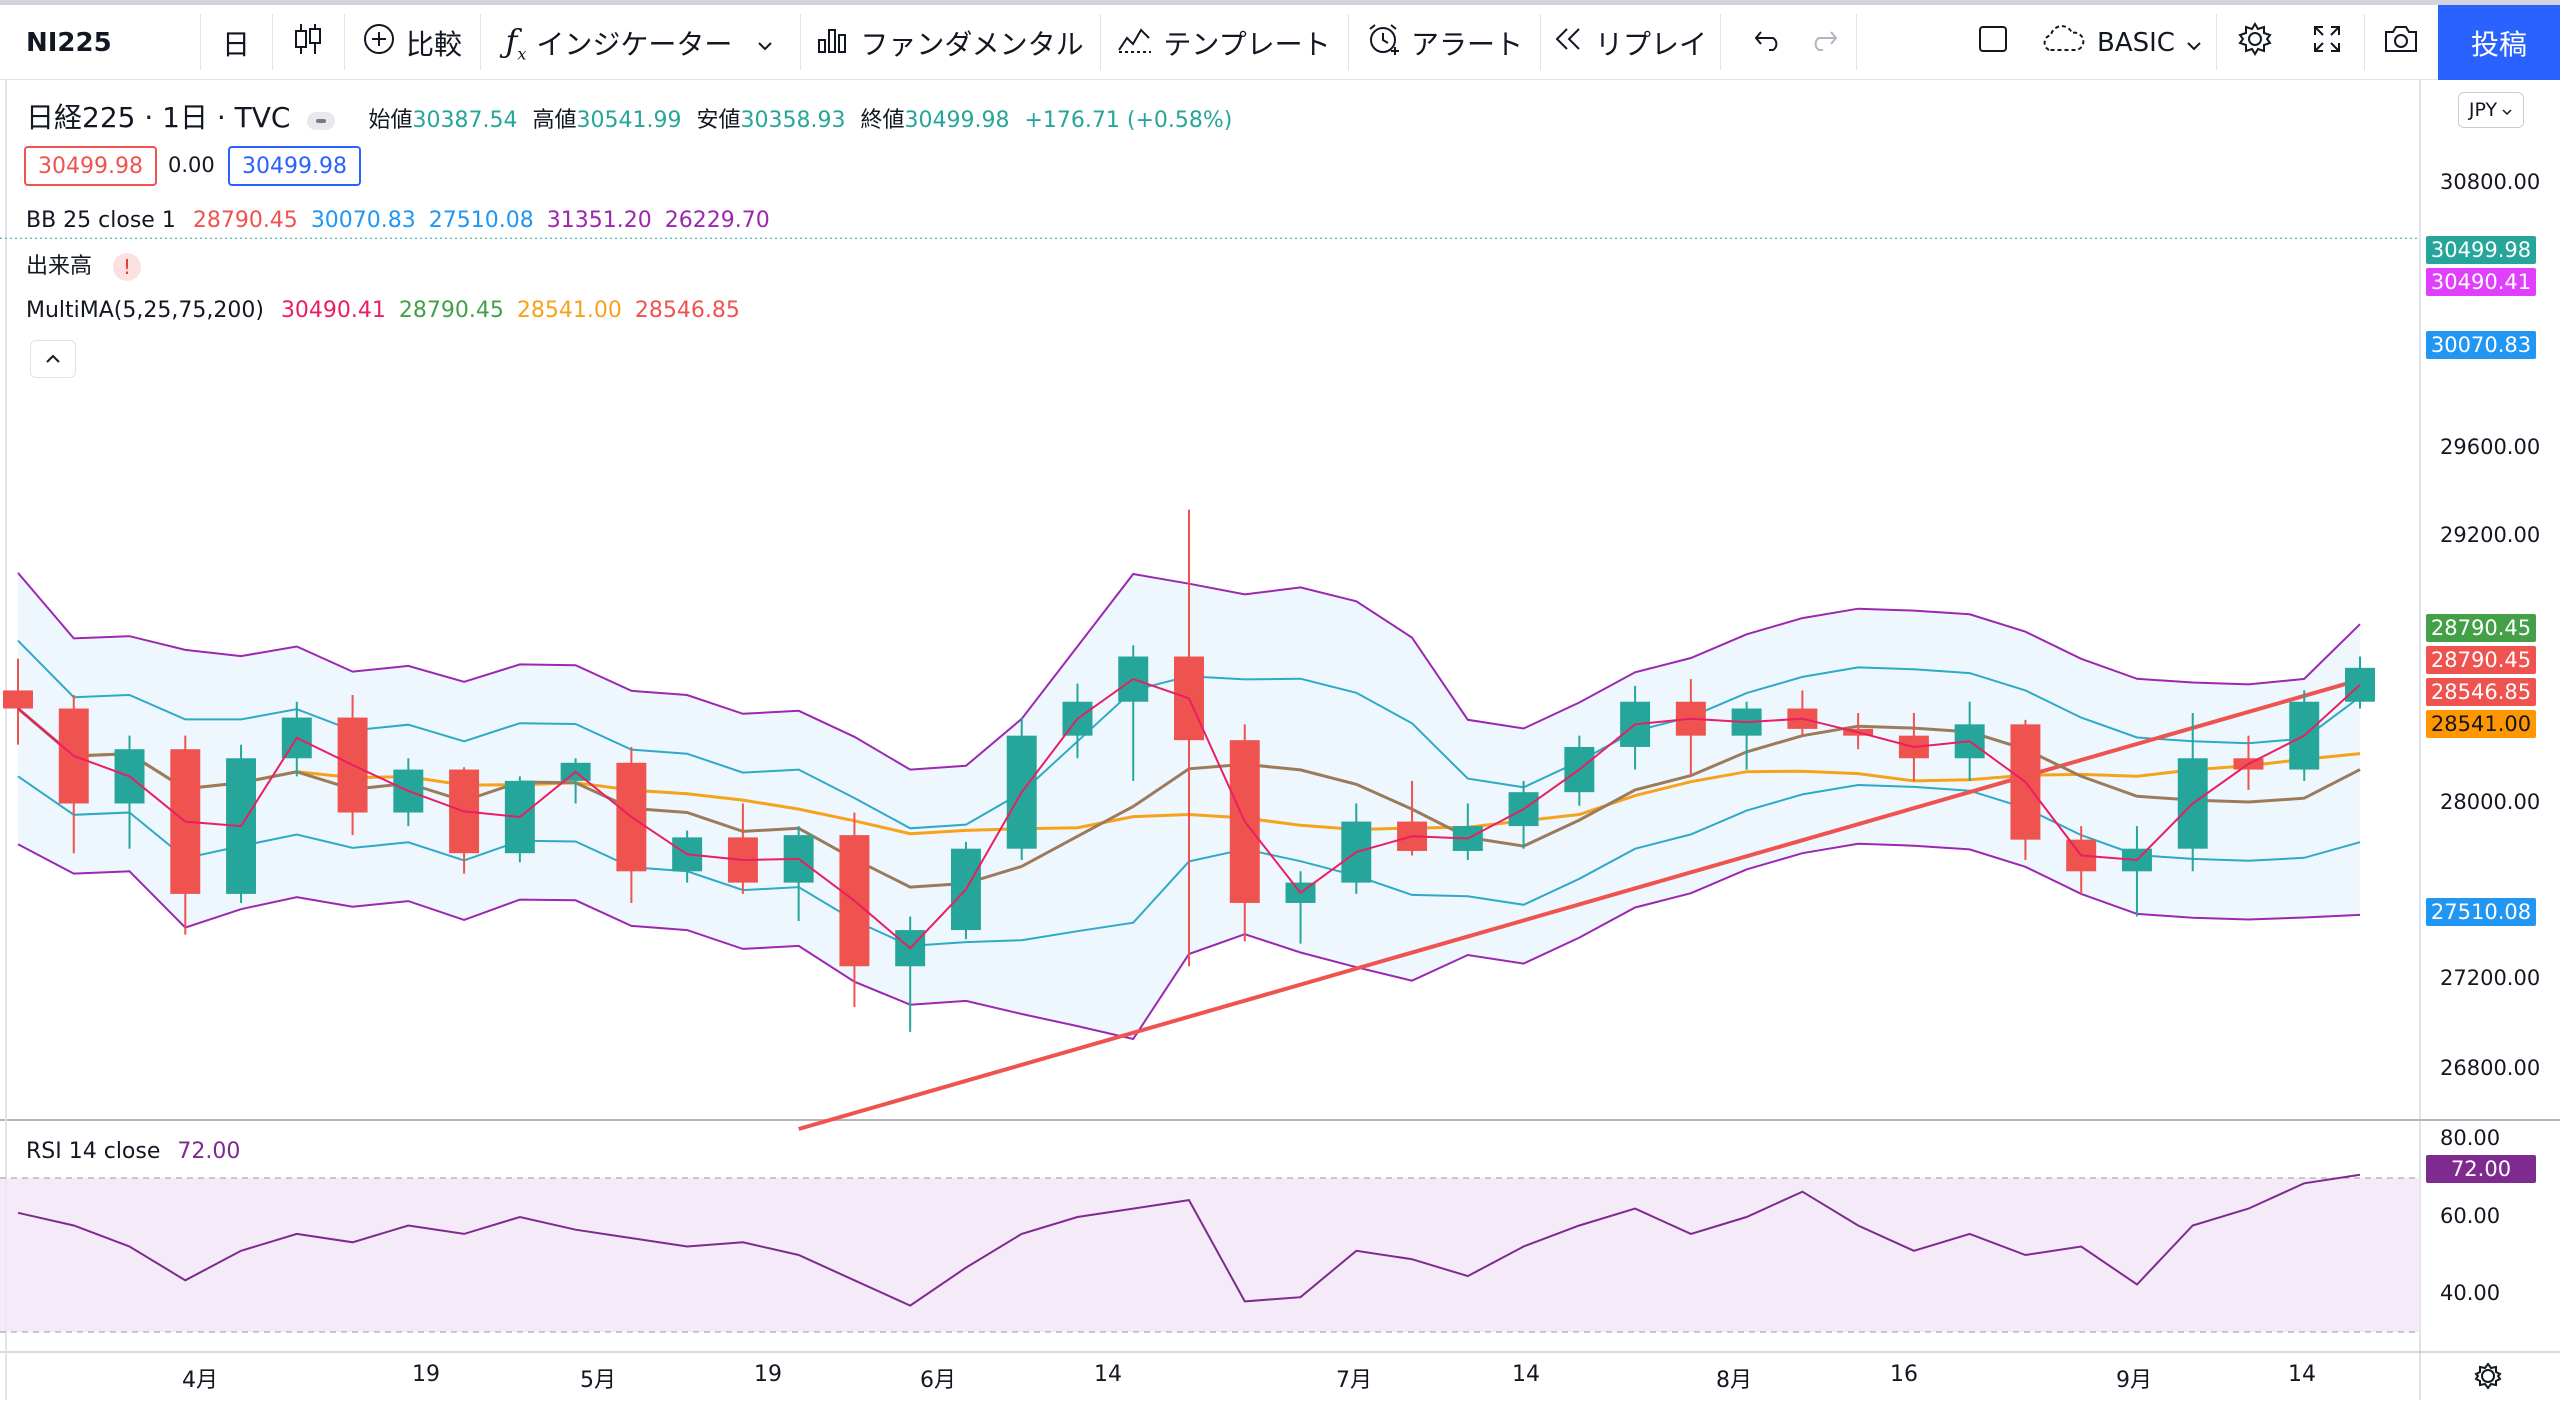 The height and width of the screenshot is (1411, 2560). What do you see at coordinates (236, 42) in the screenshot?
I see `interval-button: 日` at bounding box center [236, 42].